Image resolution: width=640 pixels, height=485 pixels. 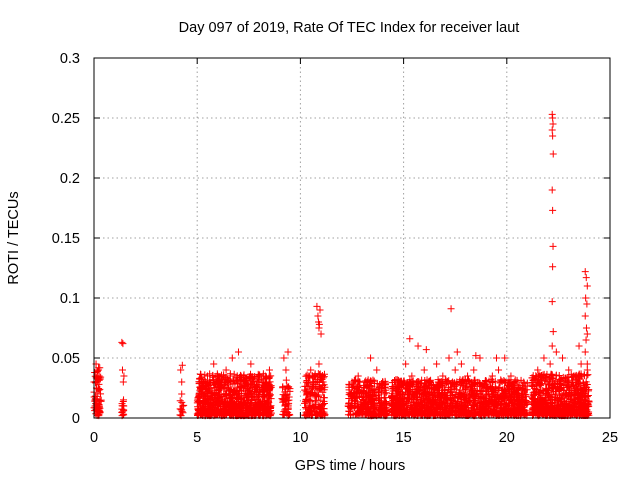 What do you see at coordinates (70, 299) in the screenshot?
I see `y-tick-label: 0.1` at bounding box center [70, 299].